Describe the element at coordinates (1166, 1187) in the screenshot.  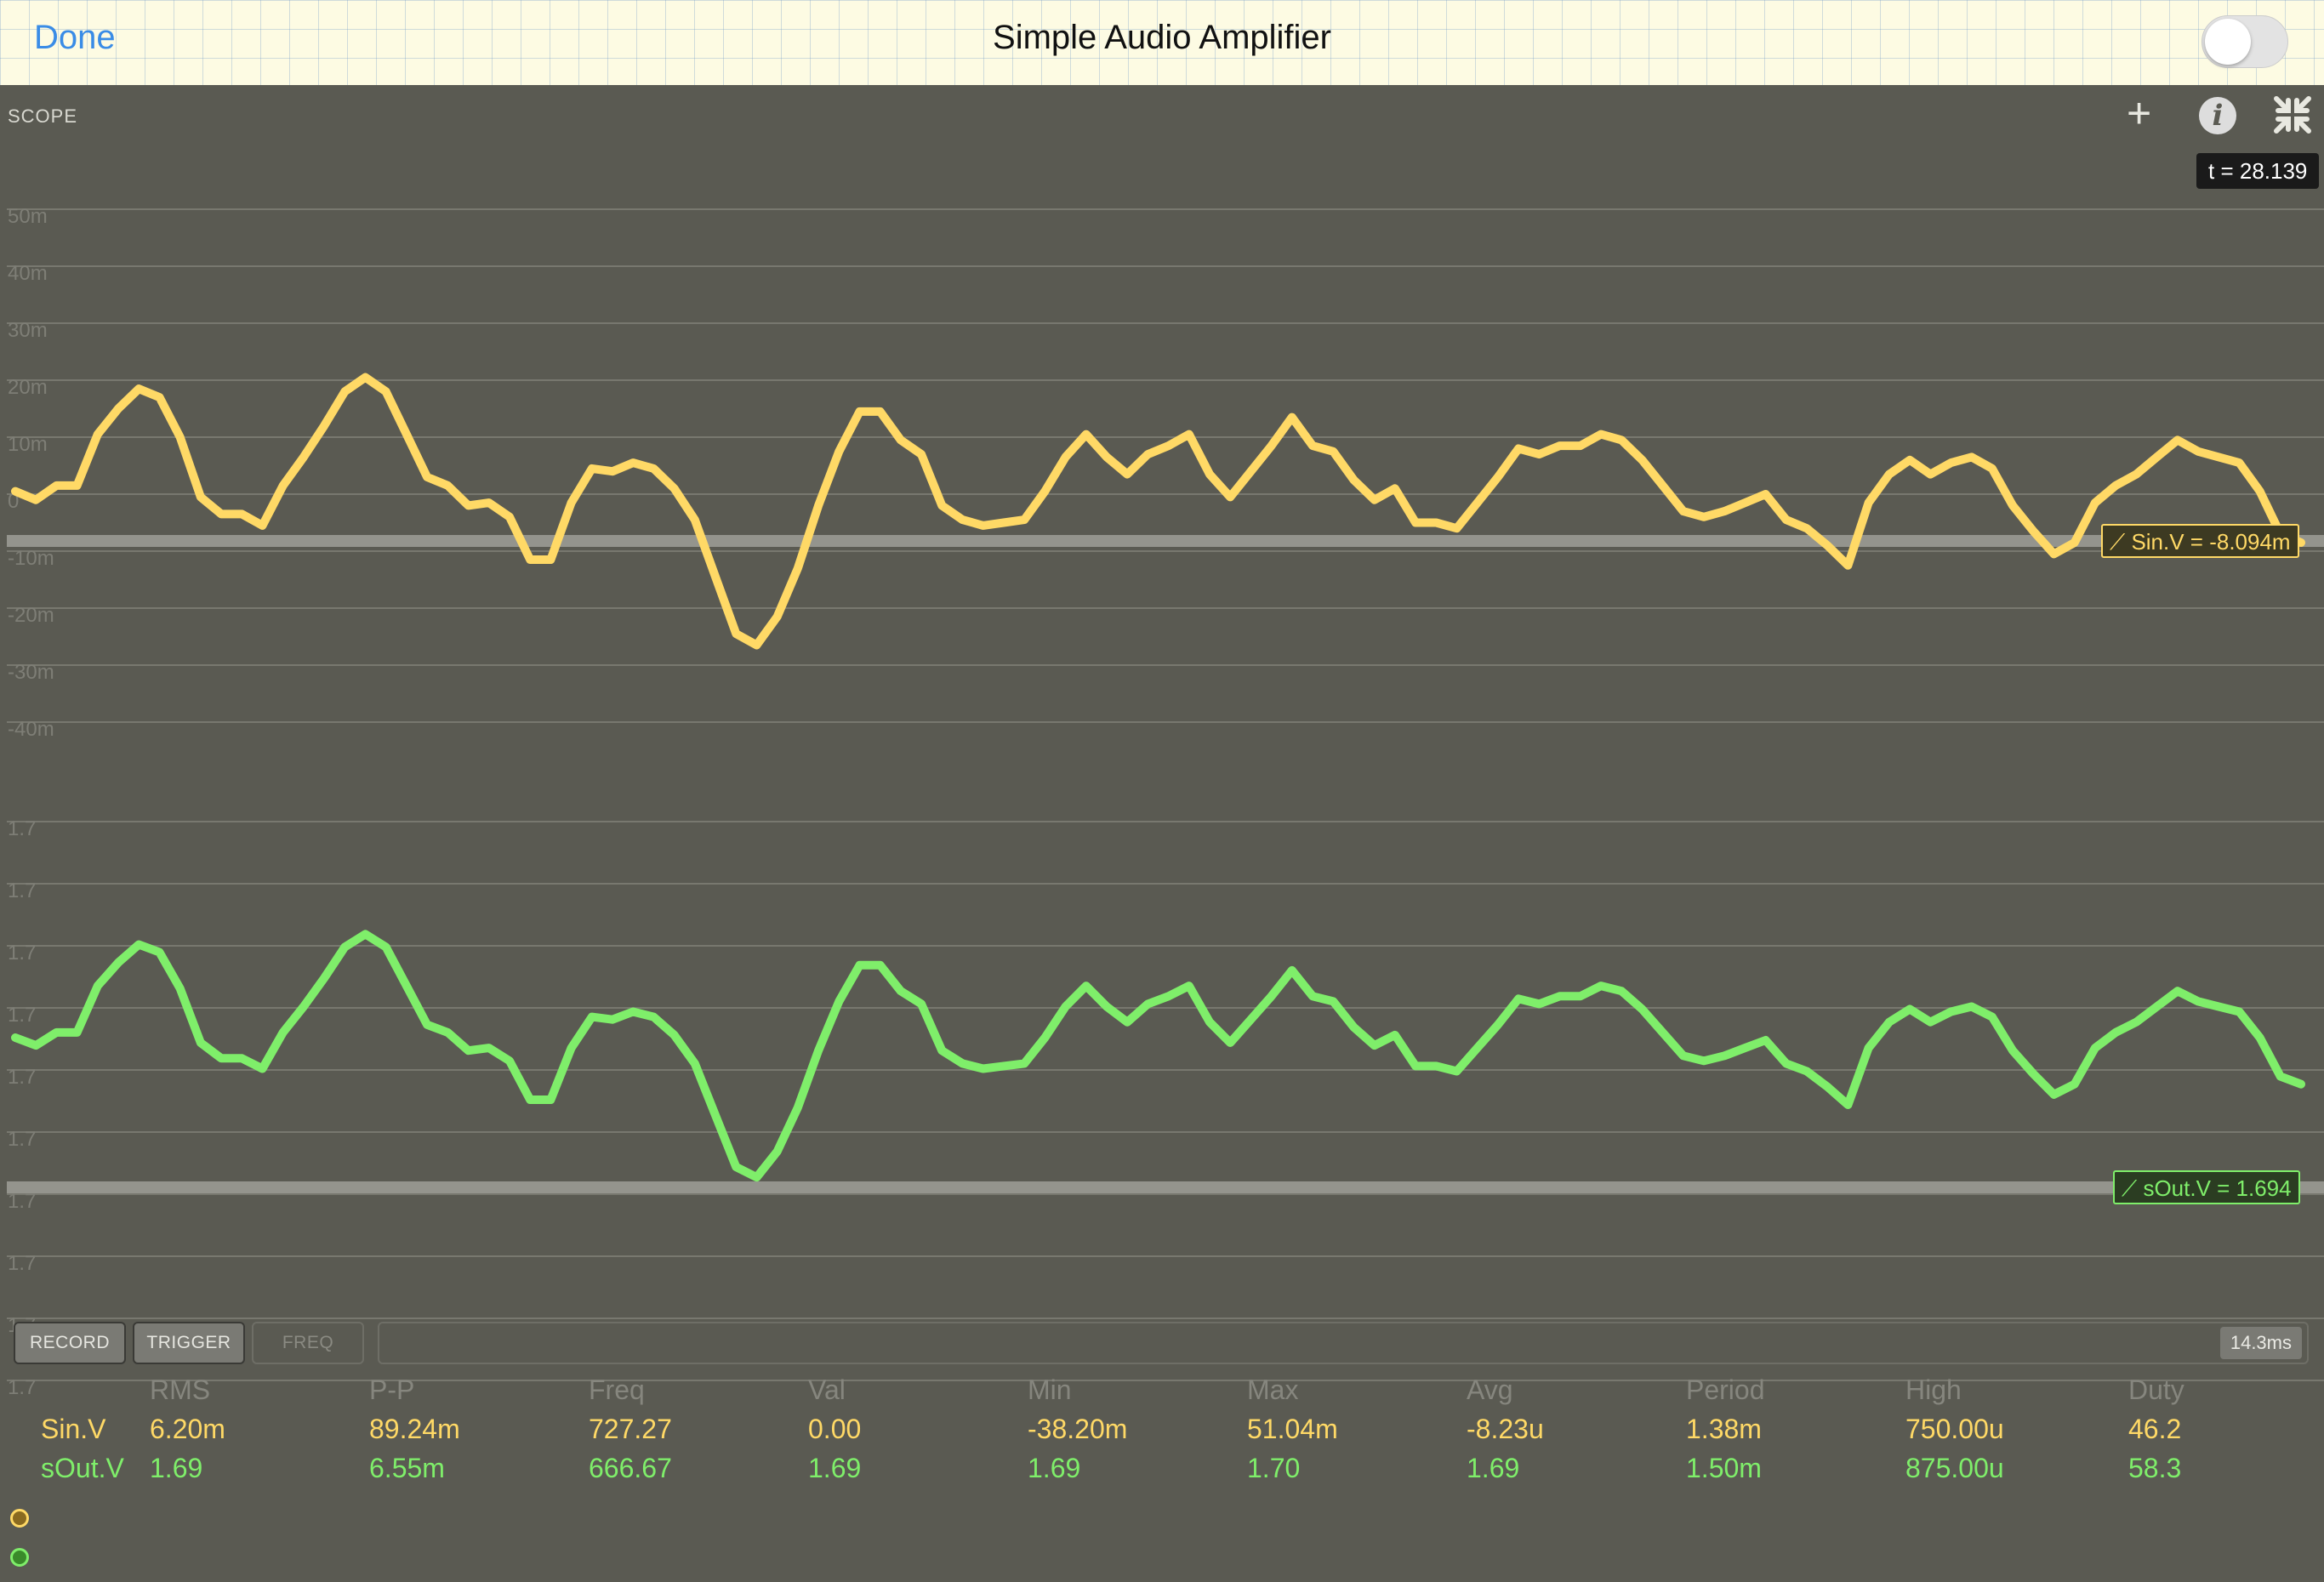
I see `sout-trace-marker` at that location.